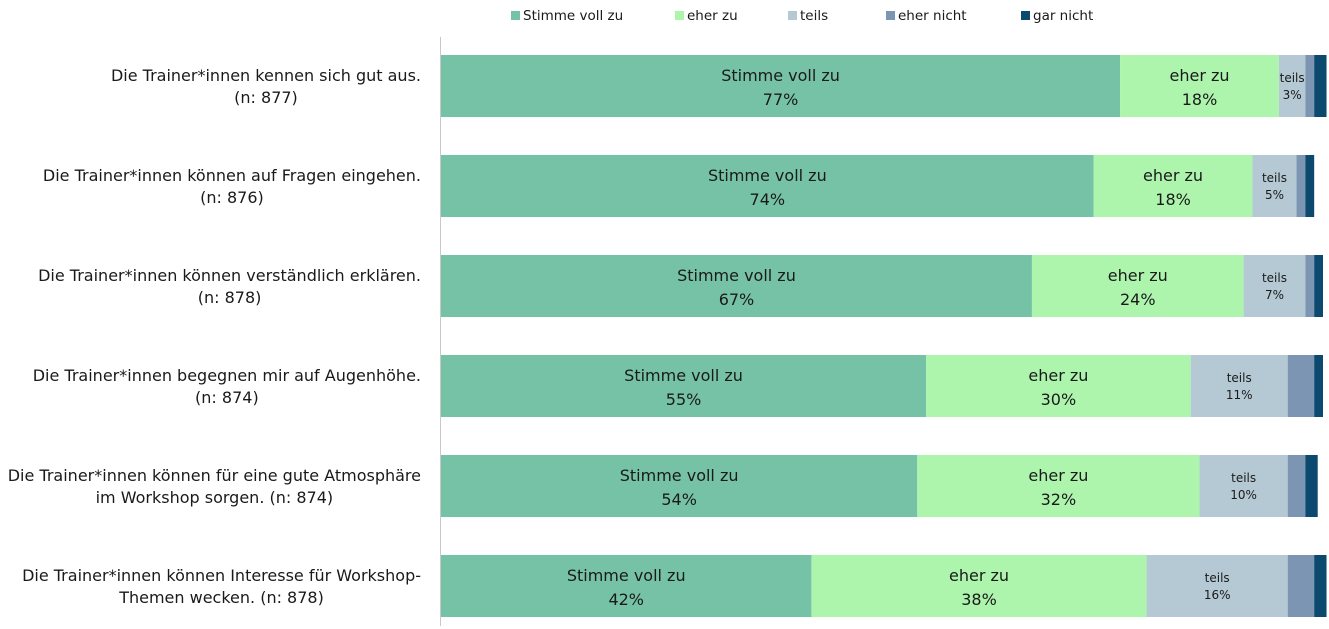  I want to click on legend-label: eher zu, so click(712, 16).